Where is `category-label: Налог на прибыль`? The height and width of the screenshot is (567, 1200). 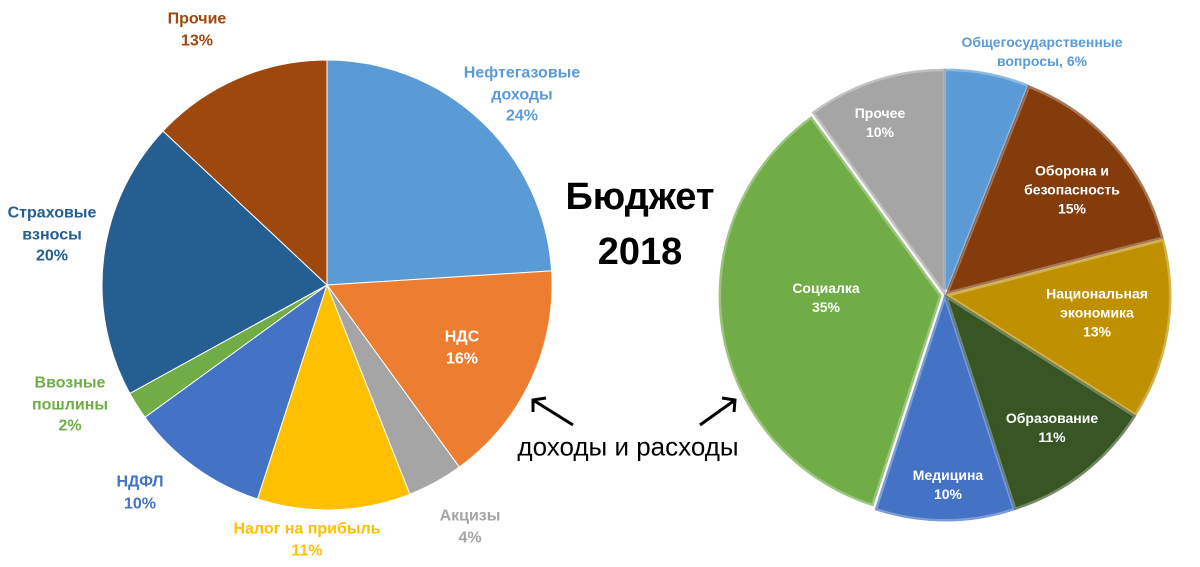
category-label: Налог на прибыль is located at coordinates (307, 529).